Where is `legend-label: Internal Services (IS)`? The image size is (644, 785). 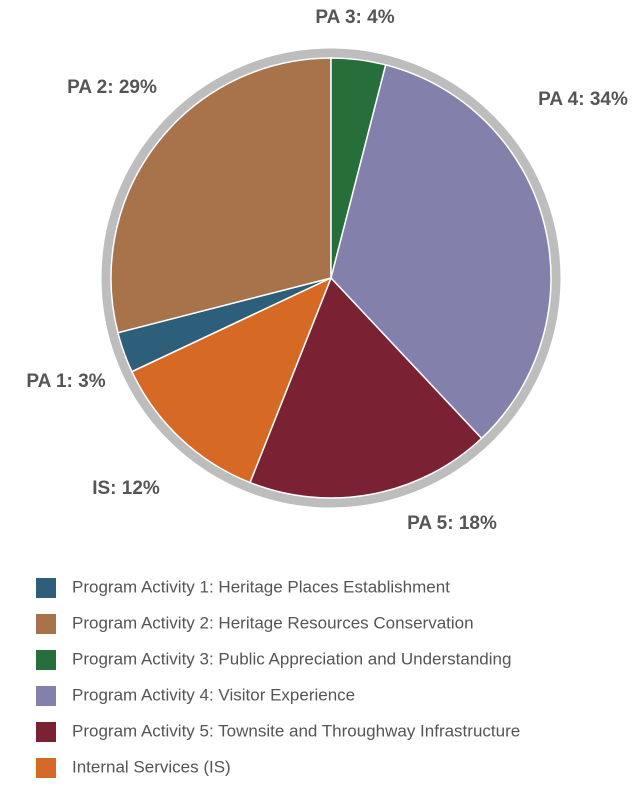 legend-label: Internal Services (IS) is located at coordinates (151, 766).